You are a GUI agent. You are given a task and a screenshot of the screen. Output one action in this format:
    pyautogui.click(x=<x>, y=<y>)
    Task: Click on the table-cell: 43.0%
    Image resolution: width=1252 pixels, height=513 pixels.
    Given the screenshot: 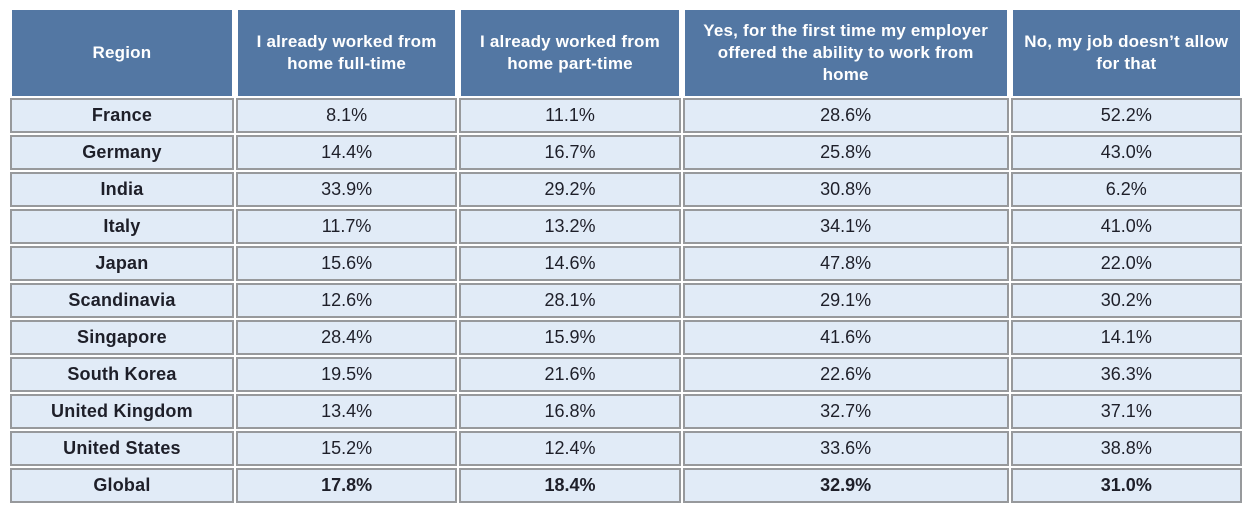 What is the action you would take?
    pyautogui.click(x=1126, y=152)
    